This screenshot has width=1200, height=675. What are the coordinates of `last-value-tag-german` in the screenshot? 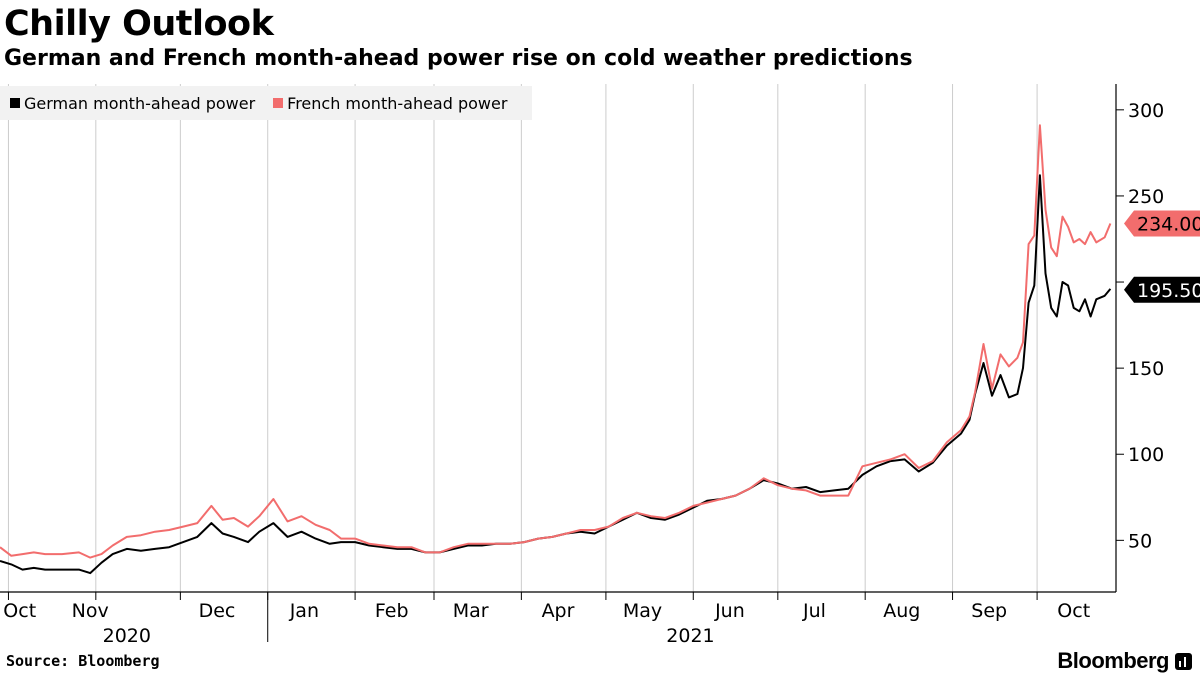 It's located at (1162, 289).